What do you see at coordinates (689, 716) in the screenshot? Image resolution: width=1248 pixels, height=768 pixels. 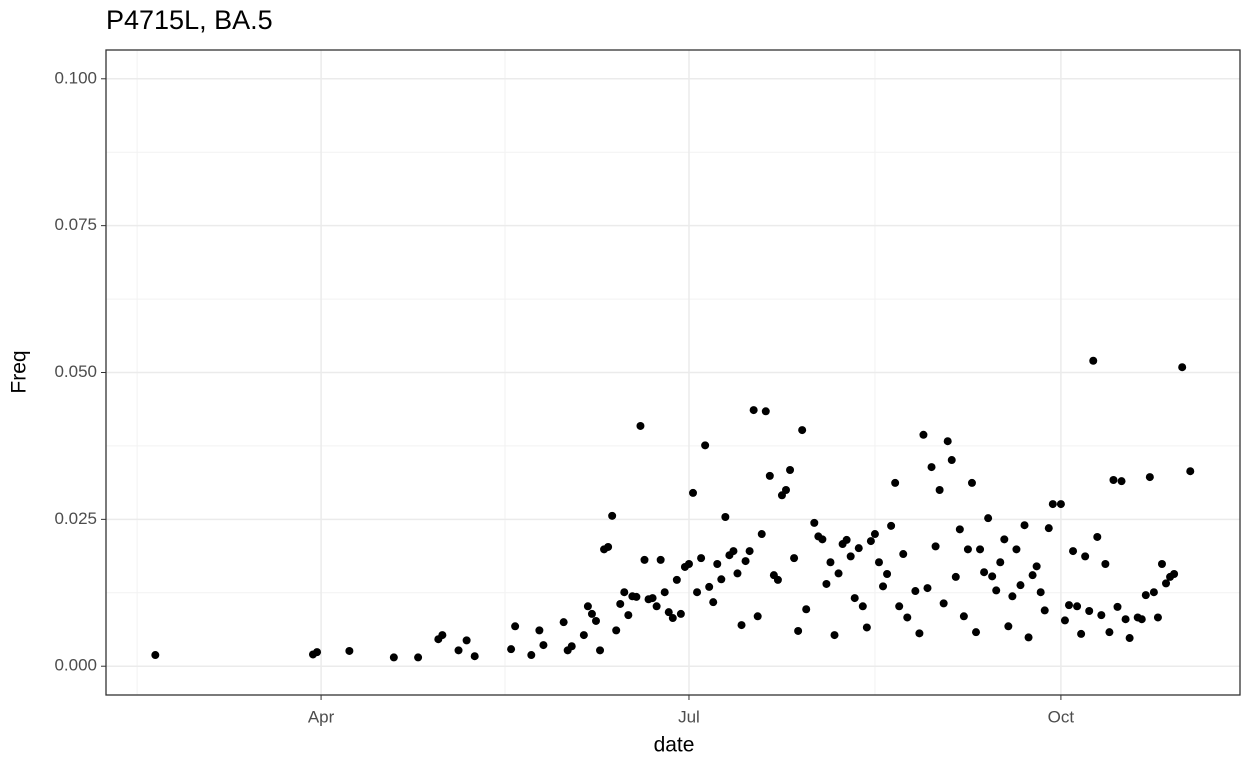 I see `x-tick-label: Jul` at bounding box center [689, 716].